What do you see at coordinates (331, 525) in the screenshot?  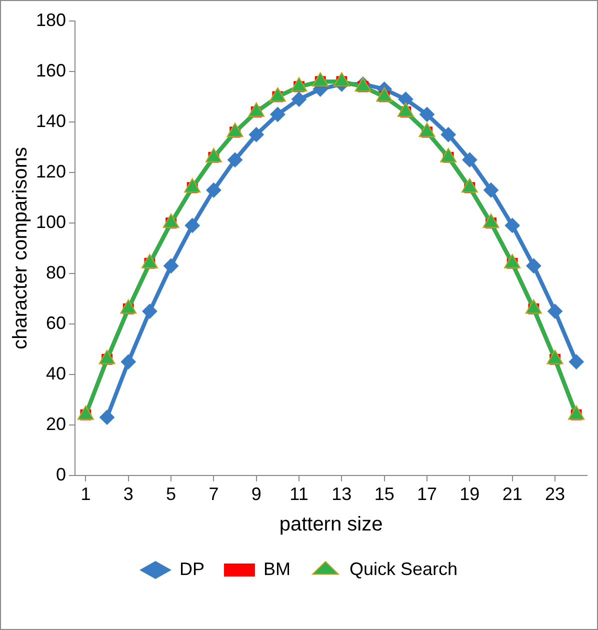 I see `x-axis-title: pattern size` at bounding box center [331, 525].